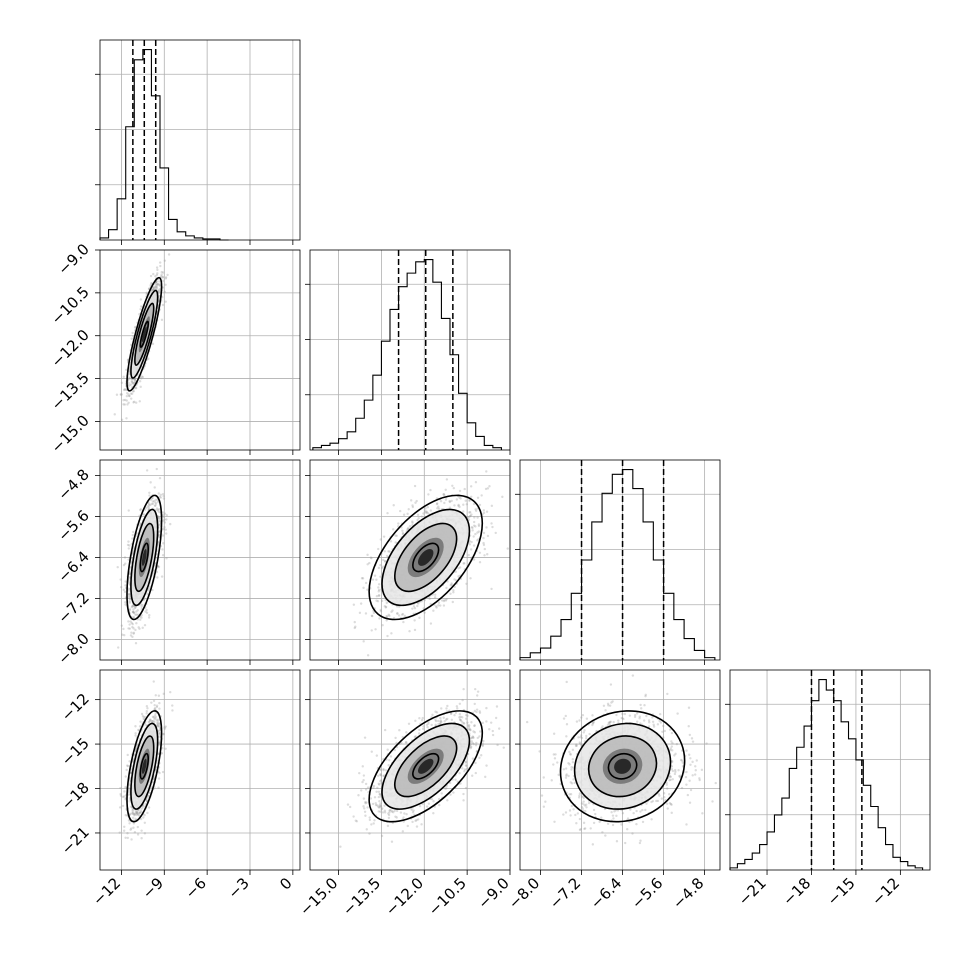 The image size is (970, 970). I want to click on y-tick-label: −5.6, so click(73, 526).